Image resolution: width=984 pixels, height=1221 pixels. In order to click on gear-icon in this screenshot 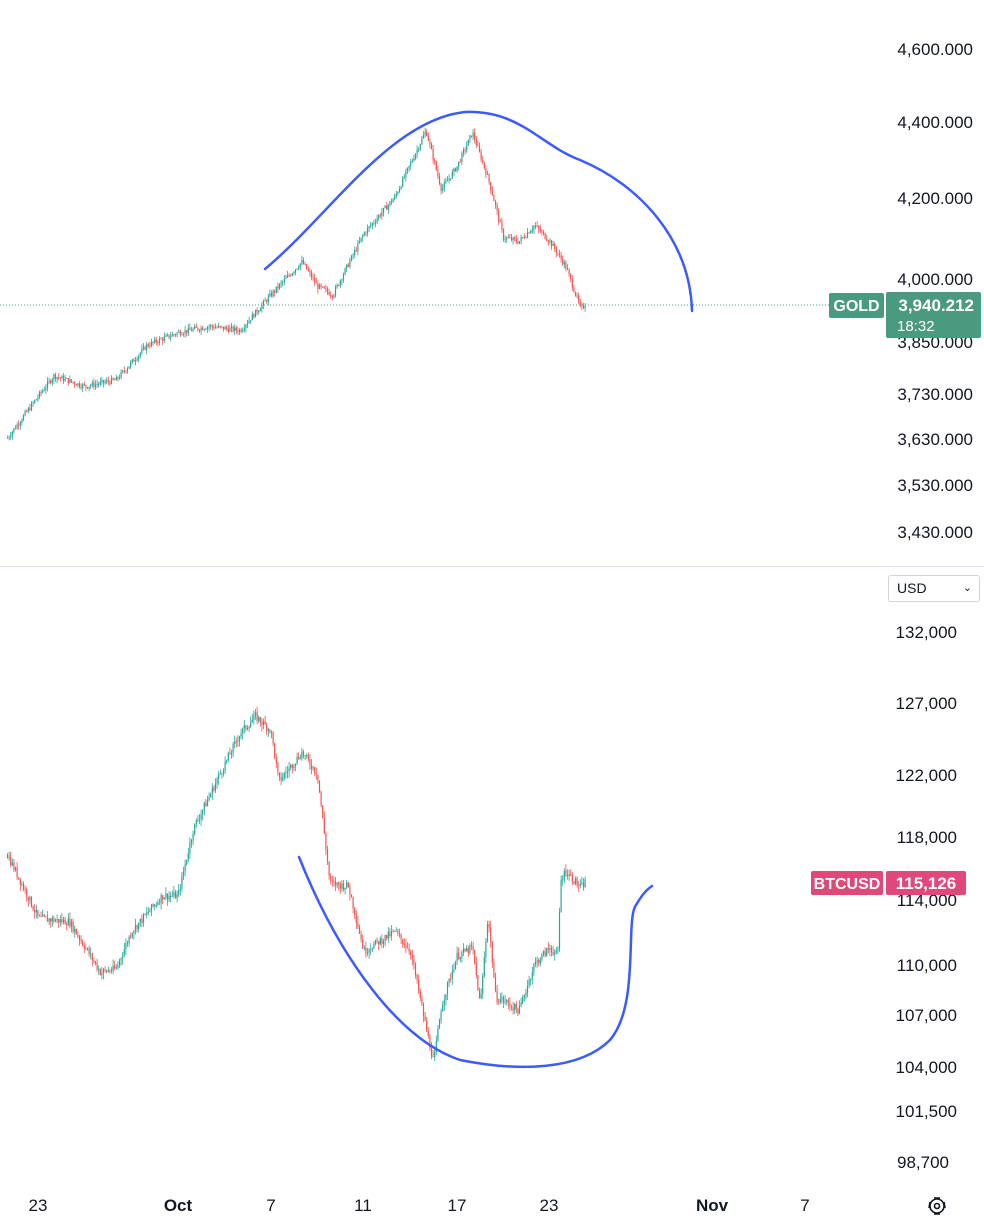, I will do `click(937, 1206)`.